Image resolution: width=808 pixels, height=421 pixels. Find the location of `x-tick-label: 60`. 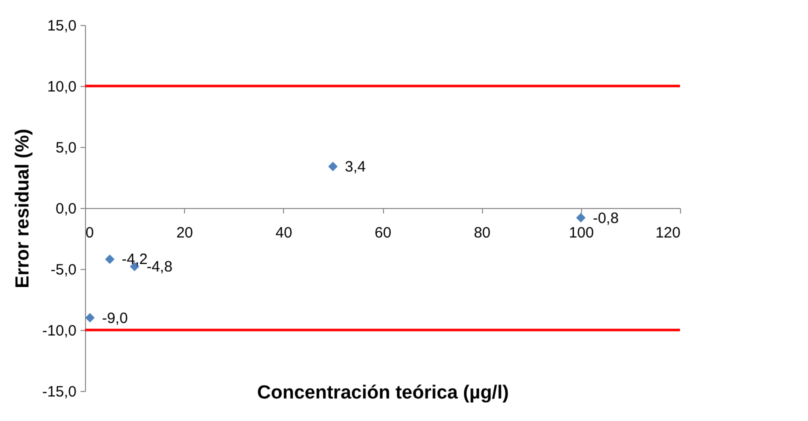

x-tick-label: 60 is located at coordinates (383, 233).